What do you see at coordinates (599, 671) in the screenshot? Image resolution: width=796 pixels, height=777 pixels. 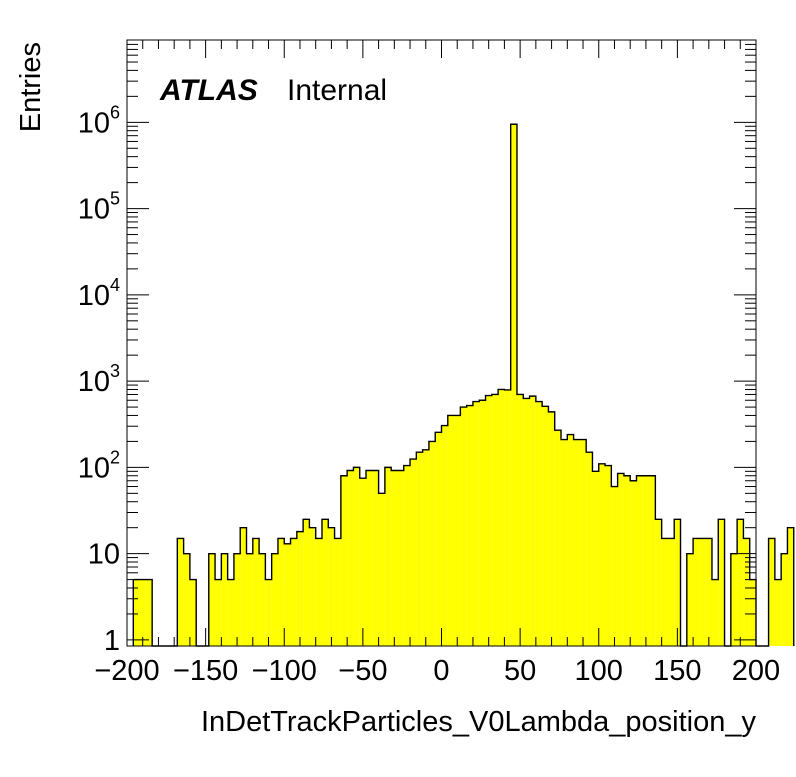 I see `x-tick-label: 100` at bounding box center [599, 671].